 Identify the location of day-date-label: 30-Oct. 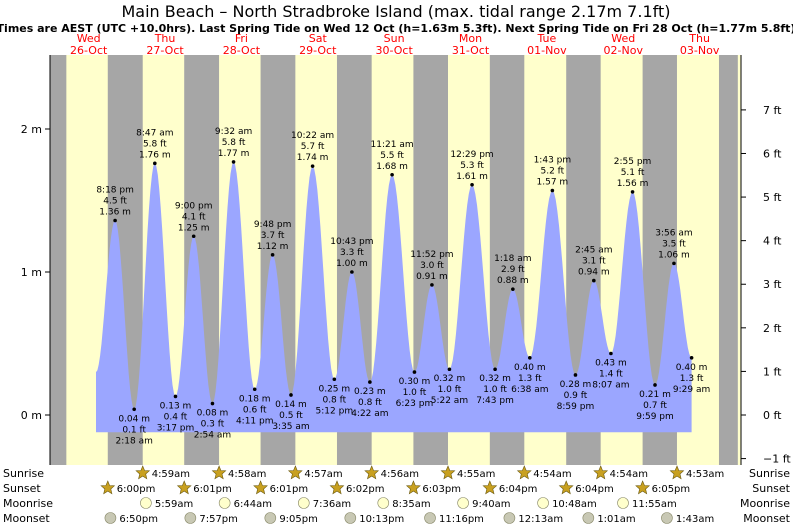
(395, 50).